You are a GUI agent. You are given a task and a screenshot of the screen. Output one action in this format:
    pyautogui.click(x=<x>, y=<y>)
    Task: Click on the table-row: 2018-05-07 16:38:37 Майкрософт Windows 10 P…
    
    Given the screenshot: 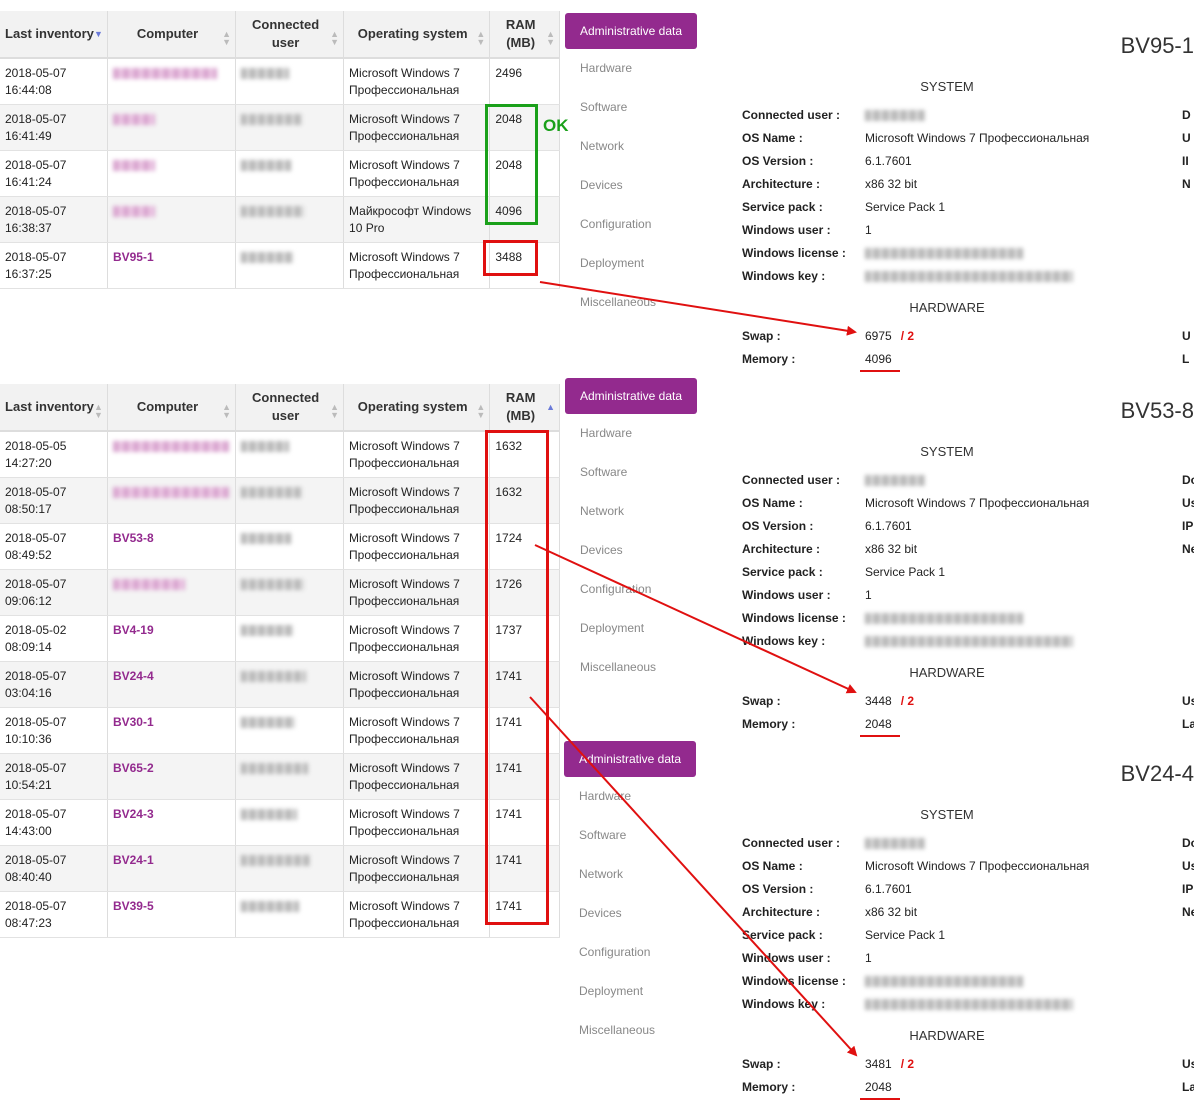 What is the action you would take?
    pyautogui.click(x=280, y=219)
    